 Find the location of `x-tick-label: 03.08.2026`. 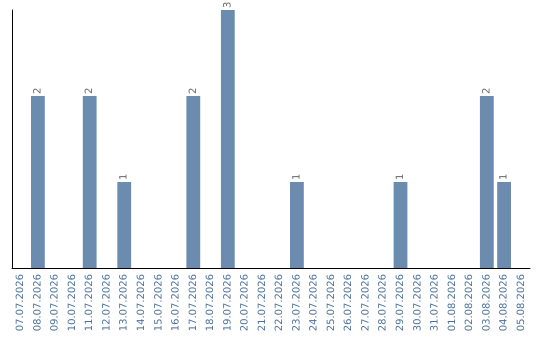

x-tick-label: 03.08.2026 is located at coordinates (486, 303).